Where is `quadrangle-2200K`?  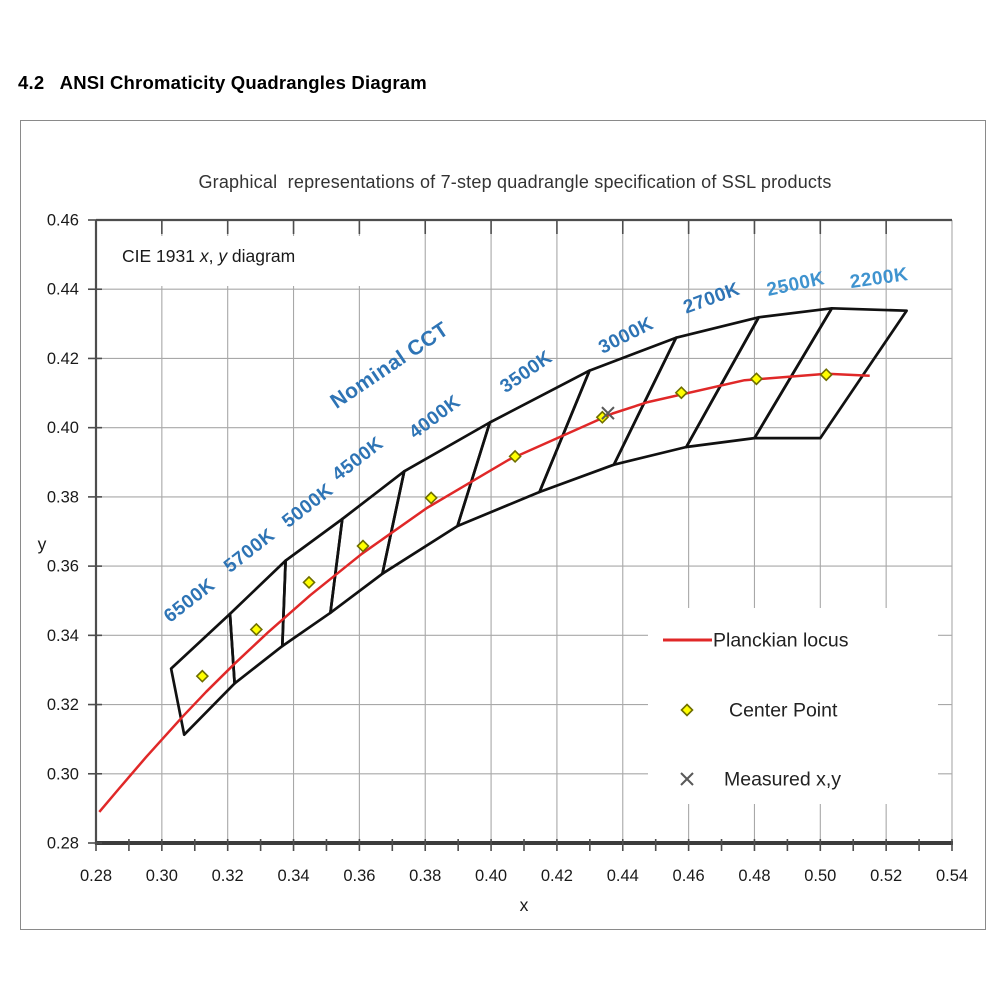
quadrangle-2200K is located at coordinates (830, 373).